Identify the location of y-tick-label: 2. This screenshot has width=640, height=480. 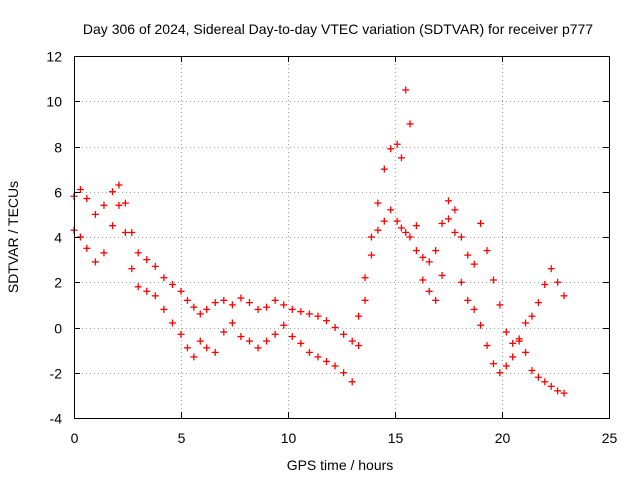
(58, 283).